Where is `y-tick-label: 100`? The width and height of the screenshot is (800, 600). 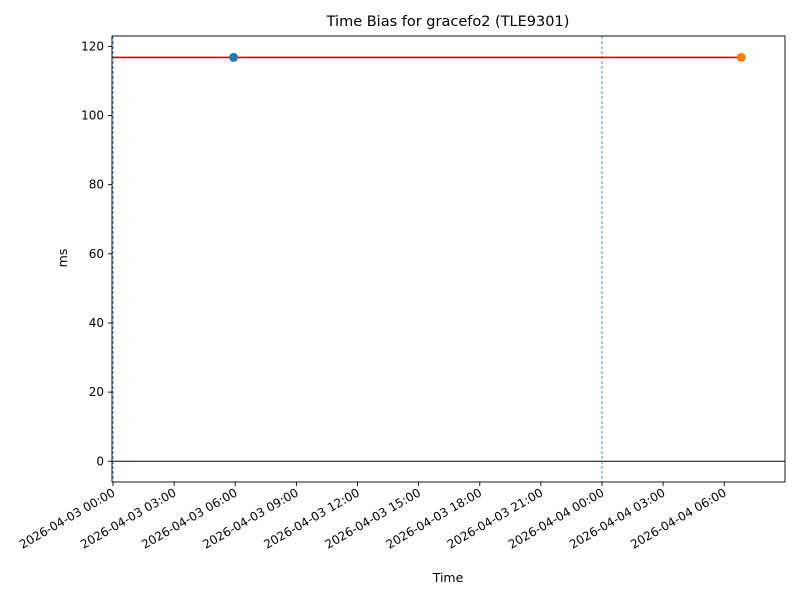 y-tick-label: 100 is located at coordinates (92, 116).